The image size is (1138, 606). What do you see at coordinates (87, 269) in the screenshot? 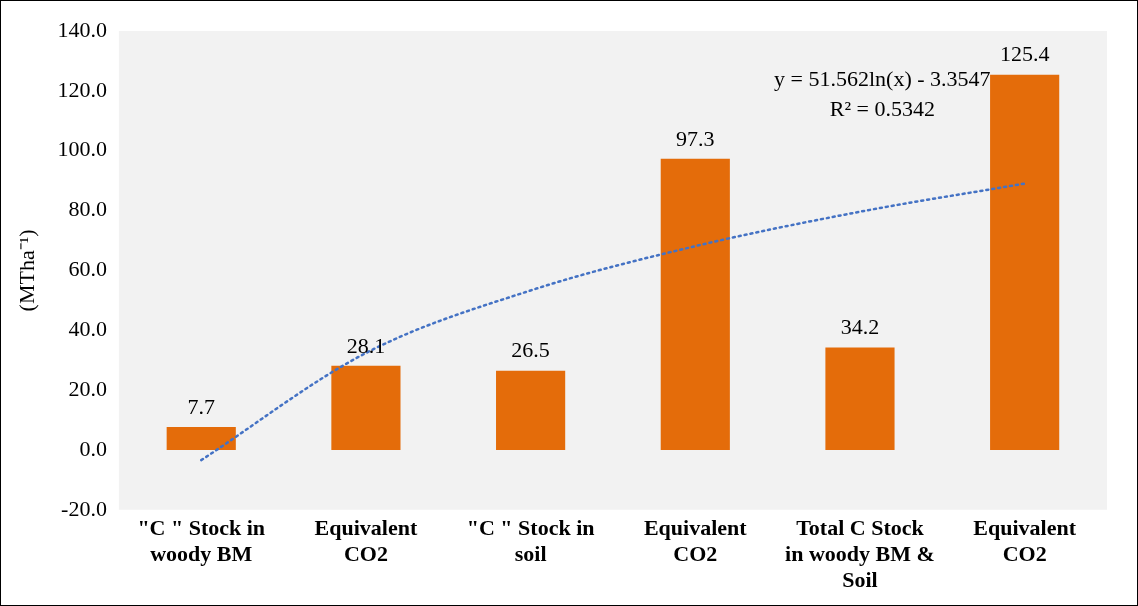
I see `y-tick-label: 60.0` at bounding box center [87, 269].